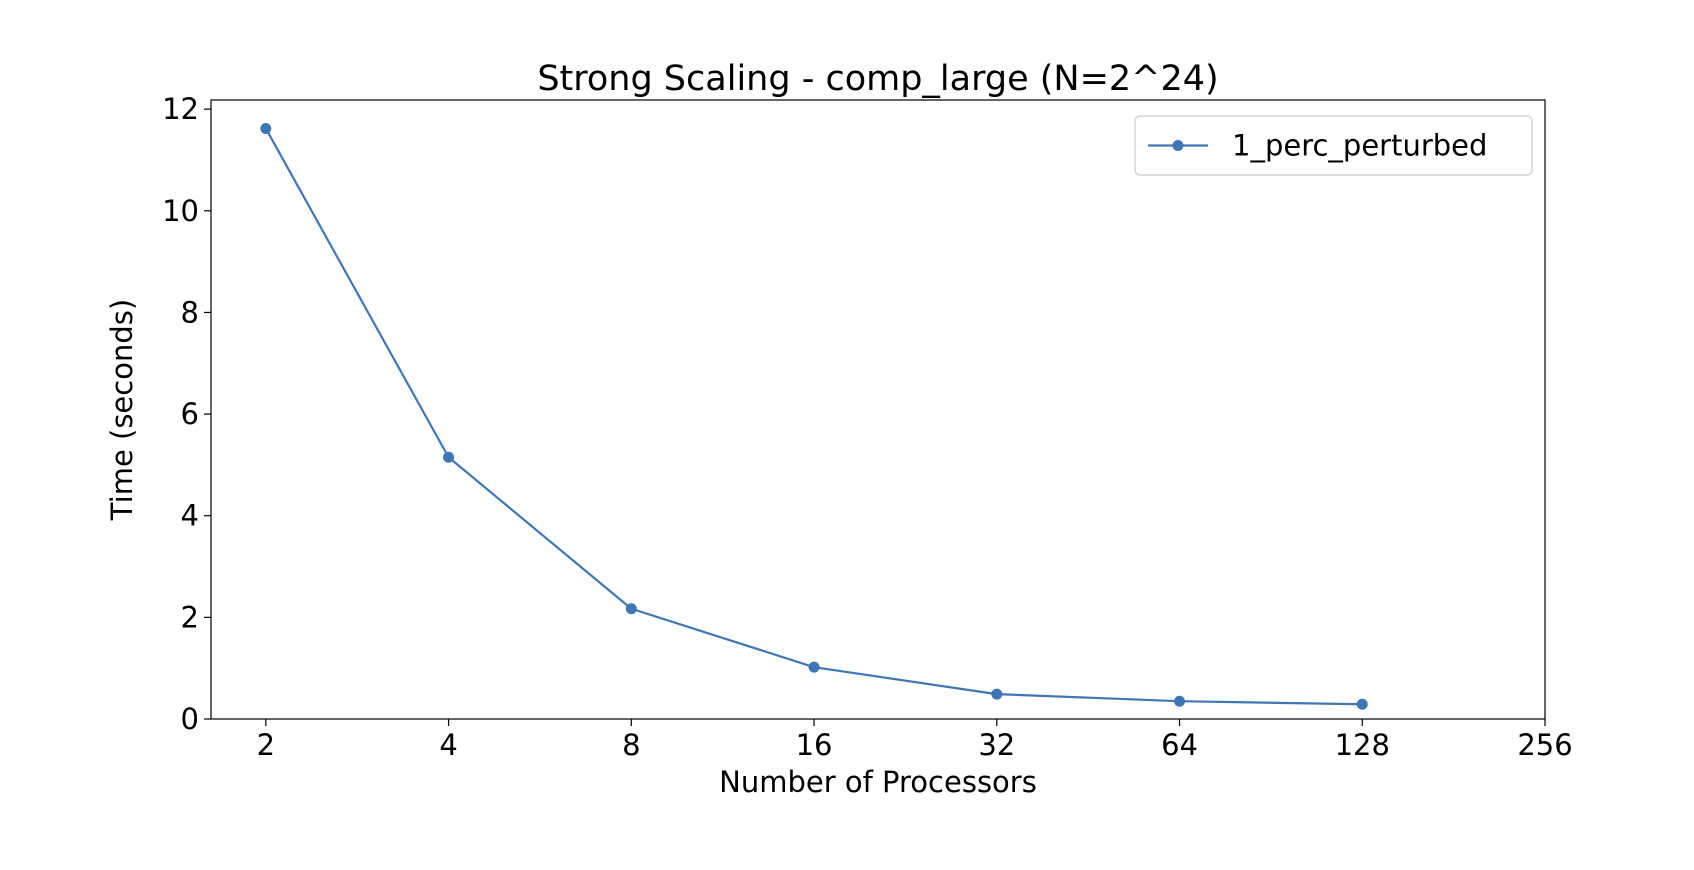 The image size is (1694, 870). What do you see at coordinates (266, 745) in the screenshot?
I see `x-tick-label: 2` at bounding box center [266, 745].